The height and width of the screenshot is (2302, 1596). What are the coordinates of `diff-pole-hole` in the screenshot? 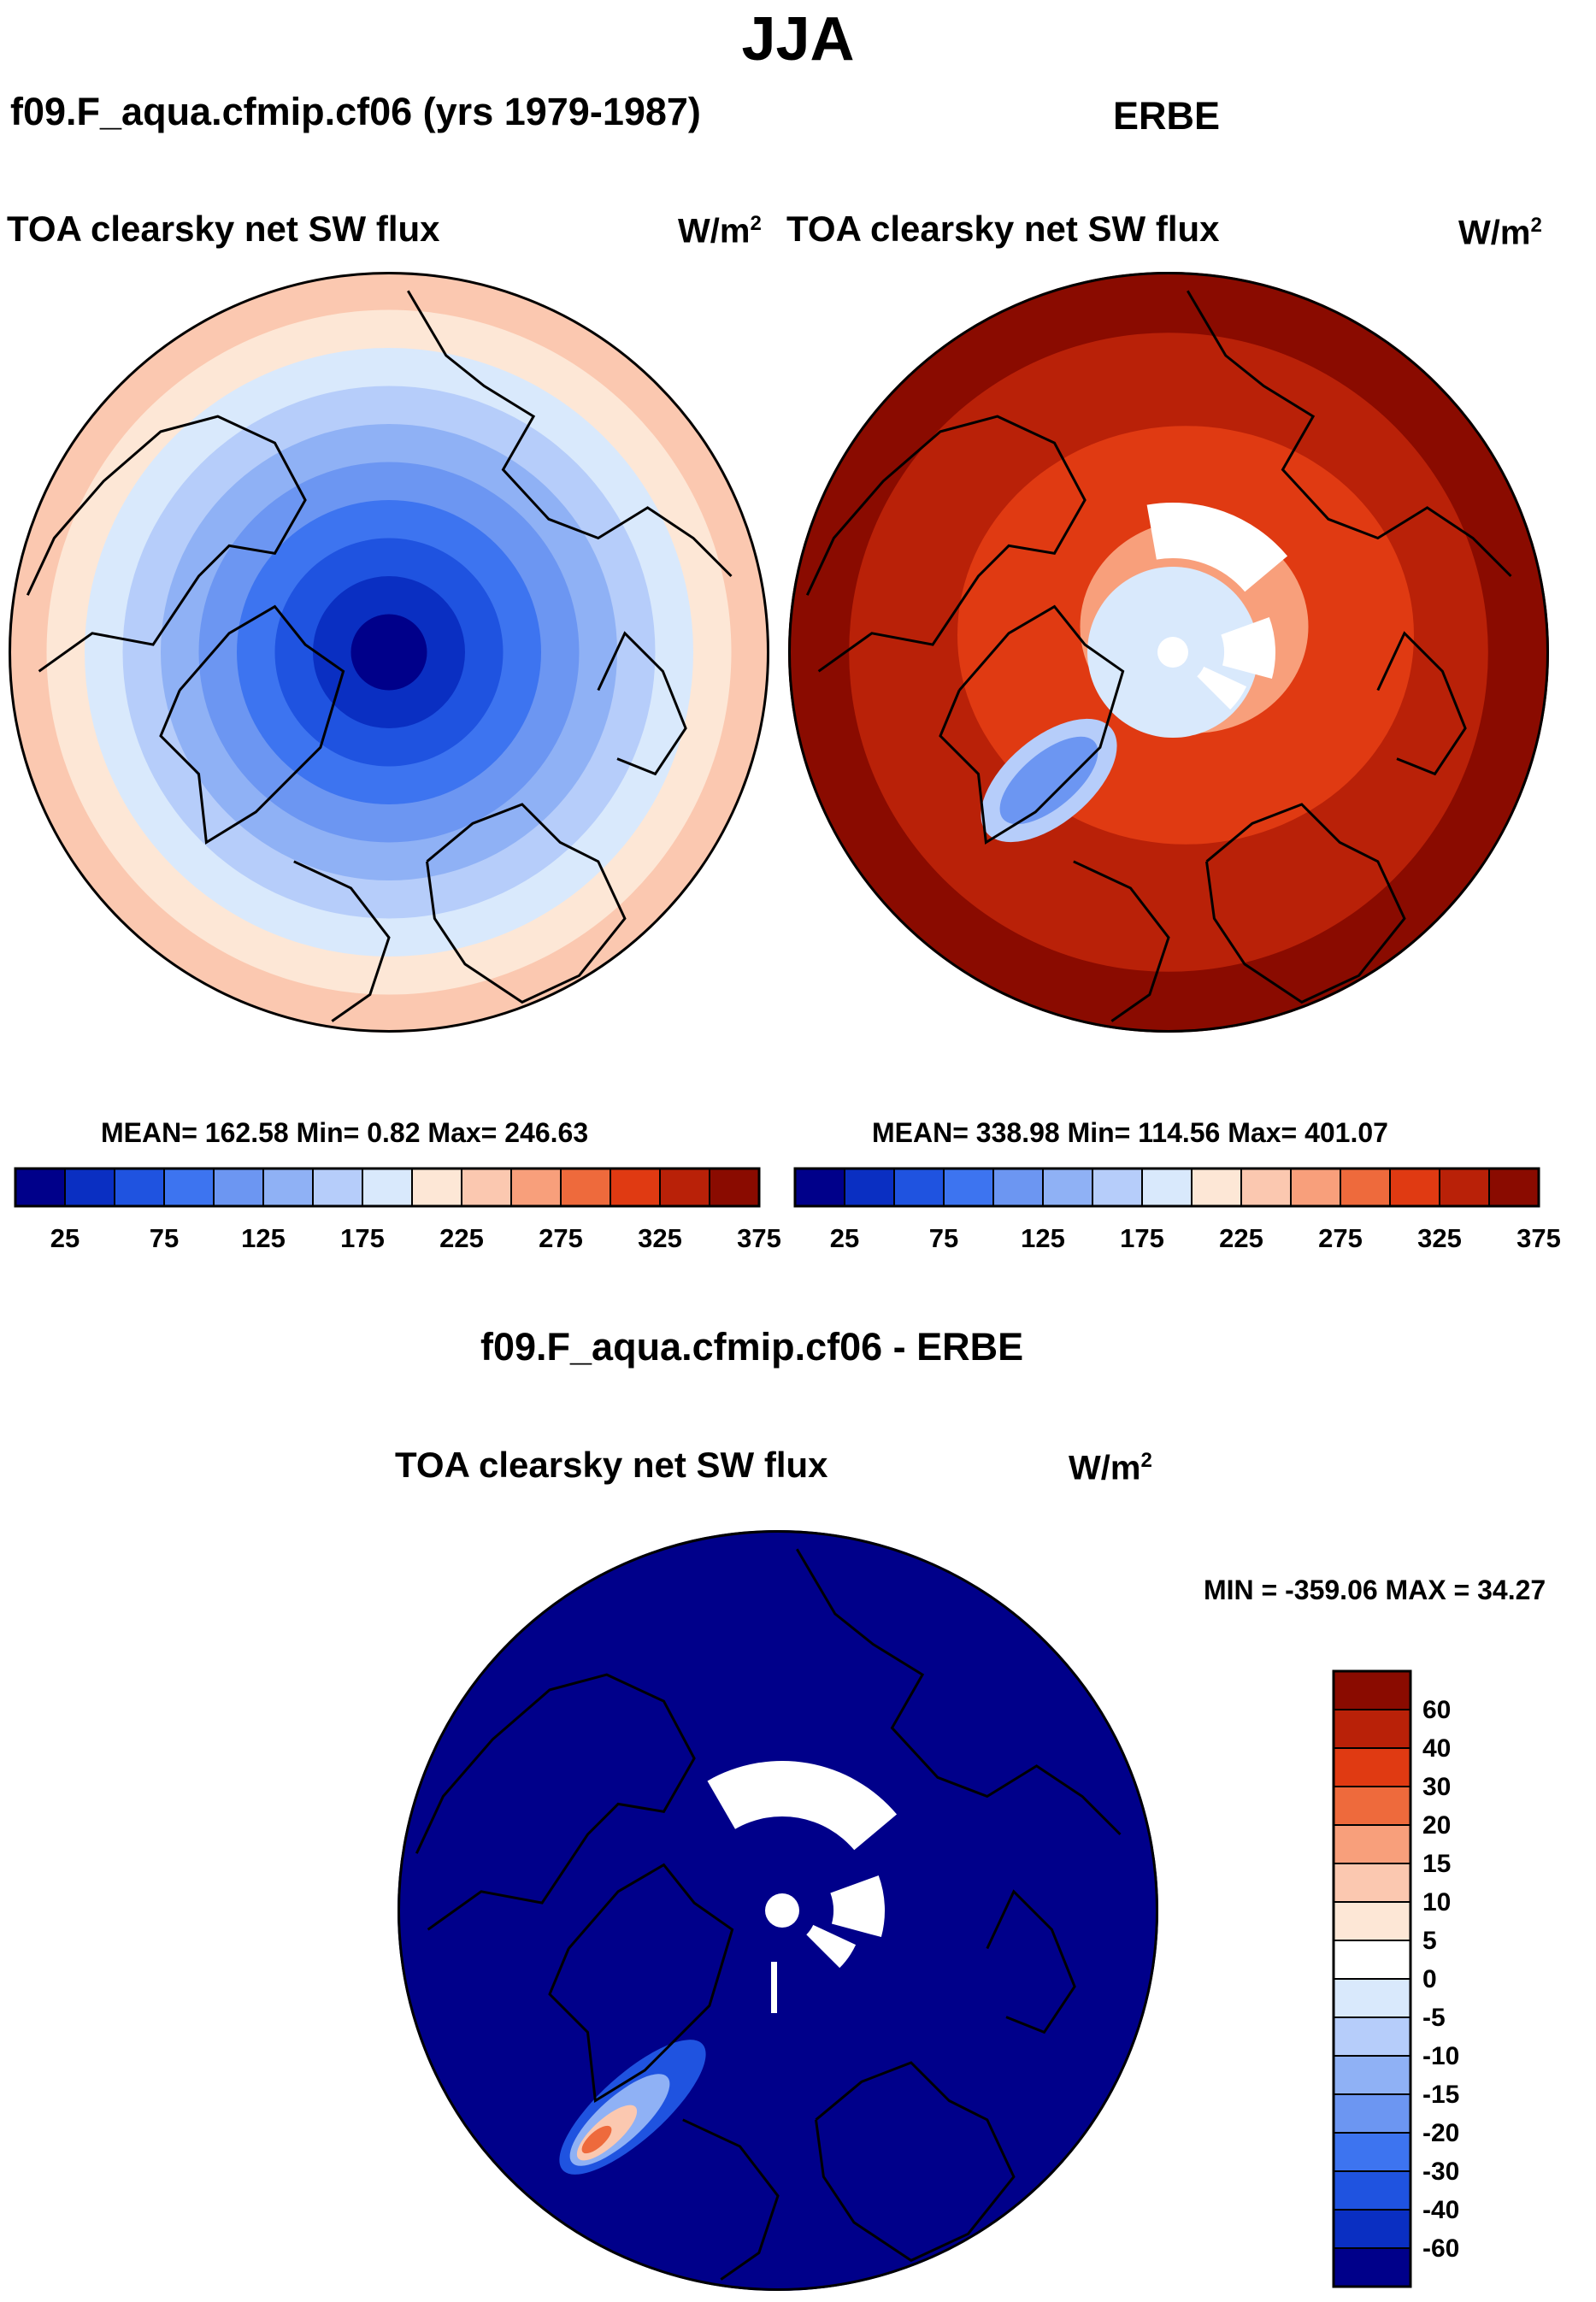 It's located at (782, 1910).